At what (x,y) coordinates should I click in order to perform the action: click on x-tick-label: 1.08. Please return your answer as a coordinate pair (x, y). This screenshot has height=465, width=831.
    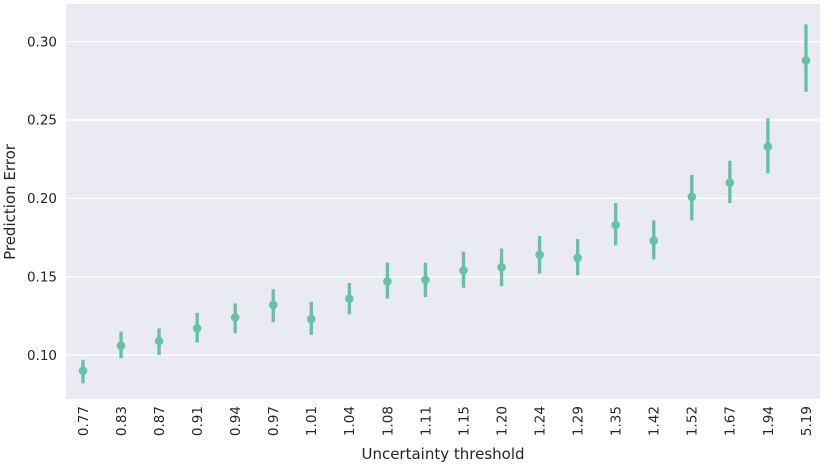
    Looking at the image, I should click on (388, 421).